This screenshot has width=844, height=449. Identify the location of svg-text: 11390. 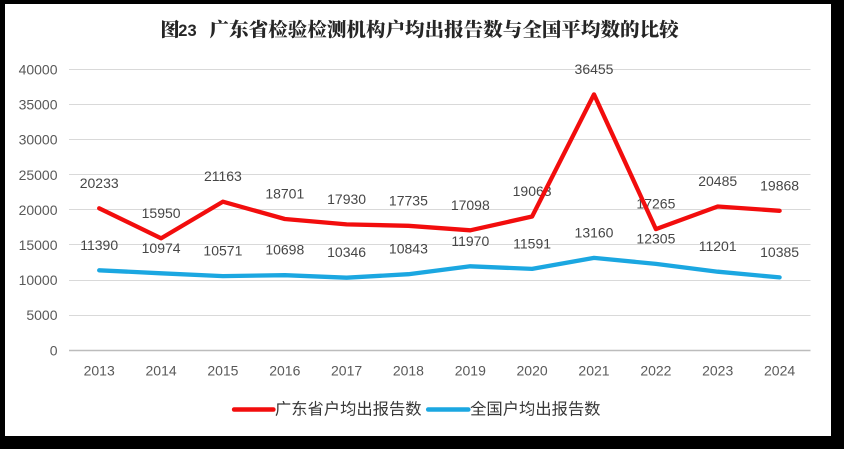
(99, 245).